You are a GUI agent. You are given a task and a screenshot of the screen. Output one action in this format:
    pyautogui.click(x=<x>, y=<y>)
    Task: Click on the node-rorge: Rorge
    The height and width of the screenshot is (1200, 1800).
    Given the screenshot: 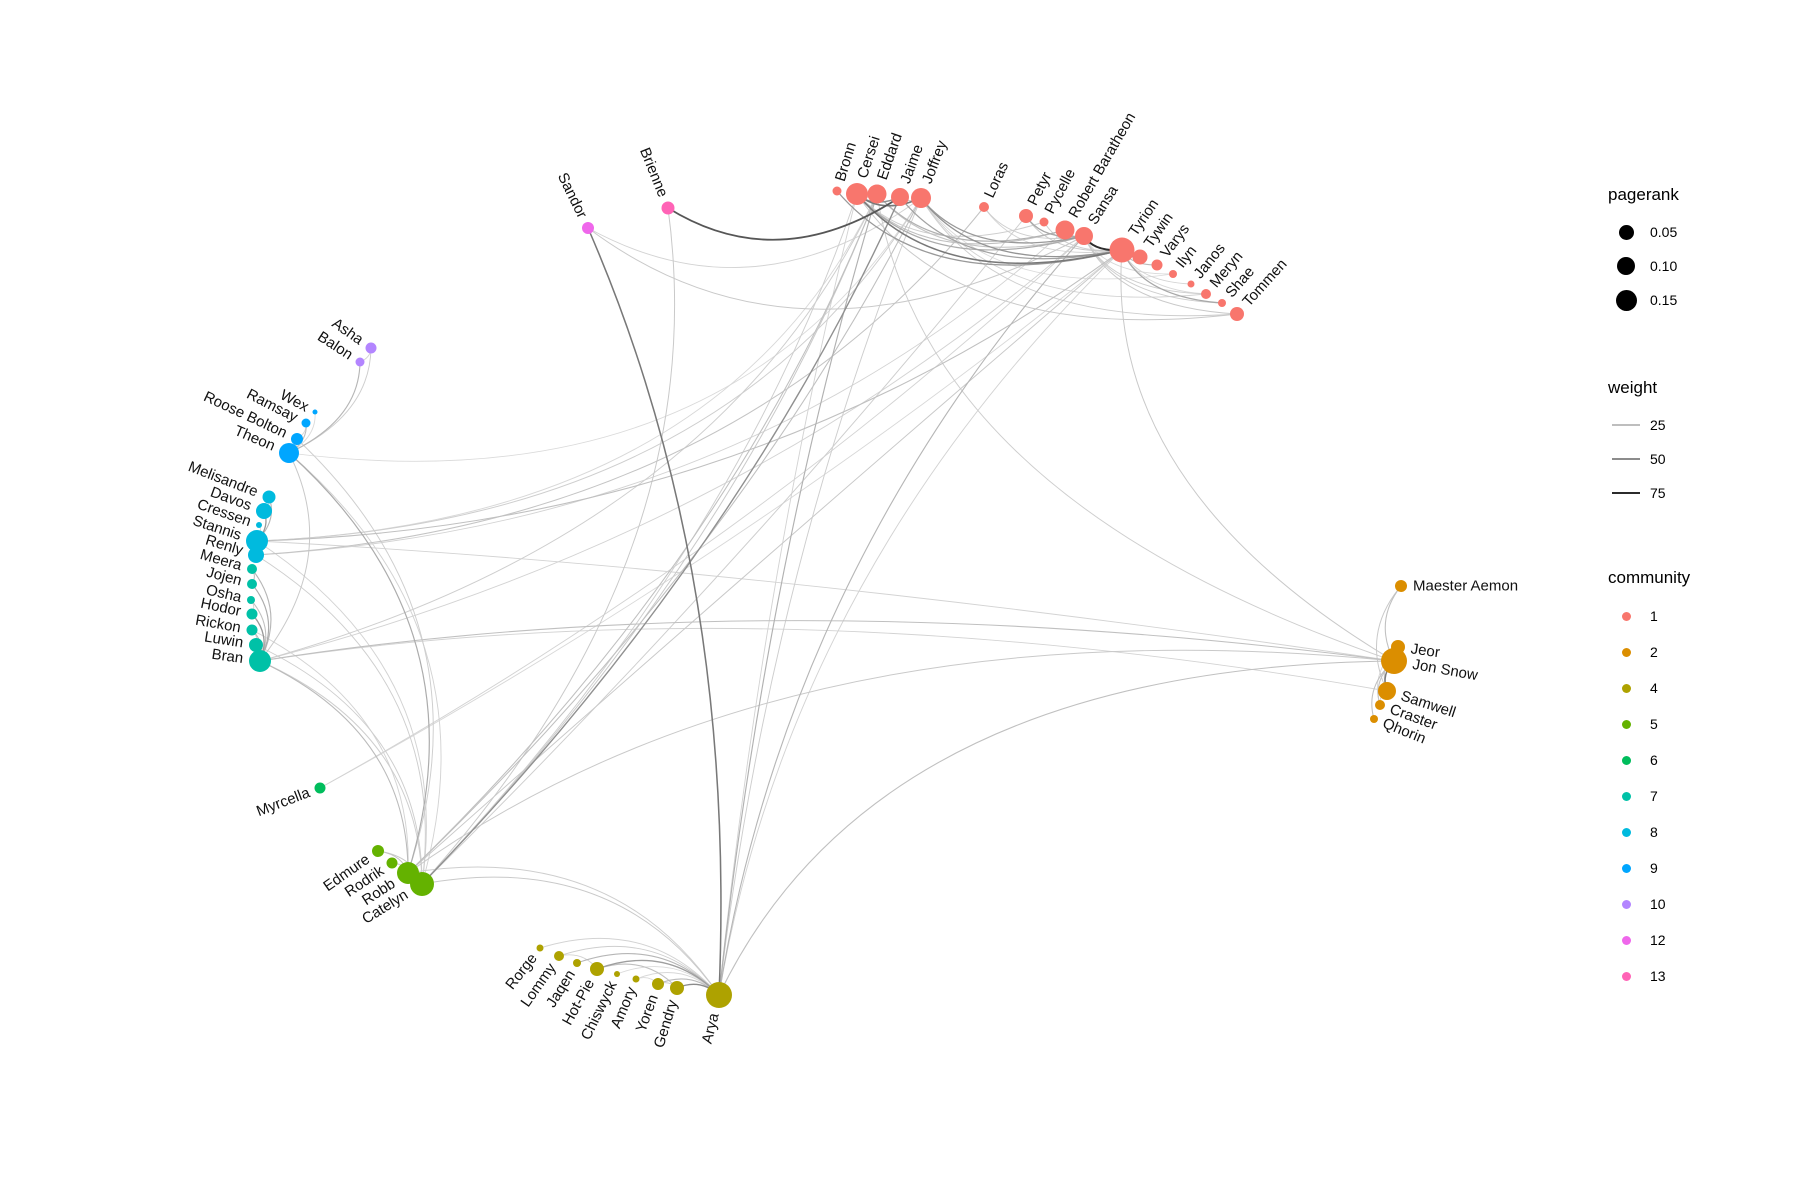 What is the action you would take?
    pyautogui.click(x=540, y=948)
    